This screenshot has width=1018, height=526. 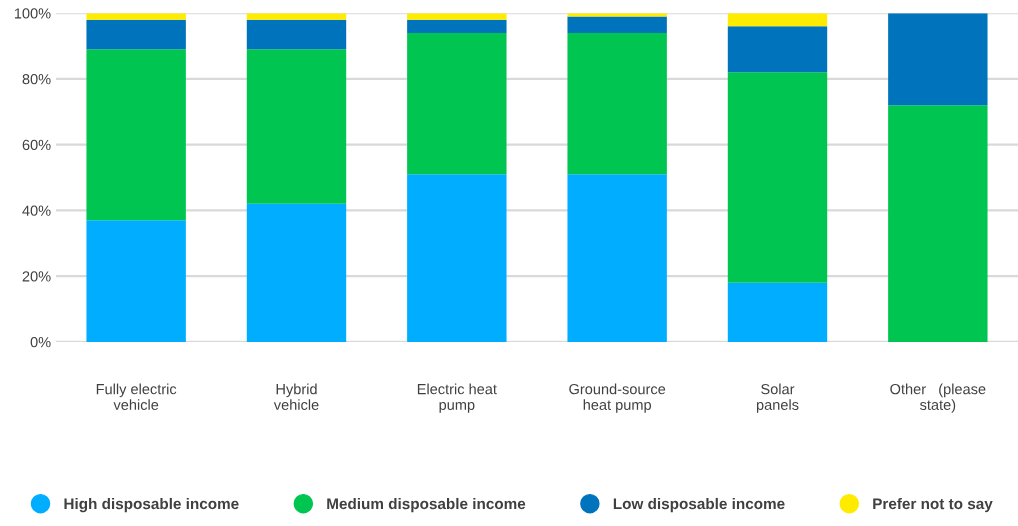 What do you see at coordinates (36, 276) in the screenshot?
I see `y-tick-label: 20%` at bounding box center [36, 276].